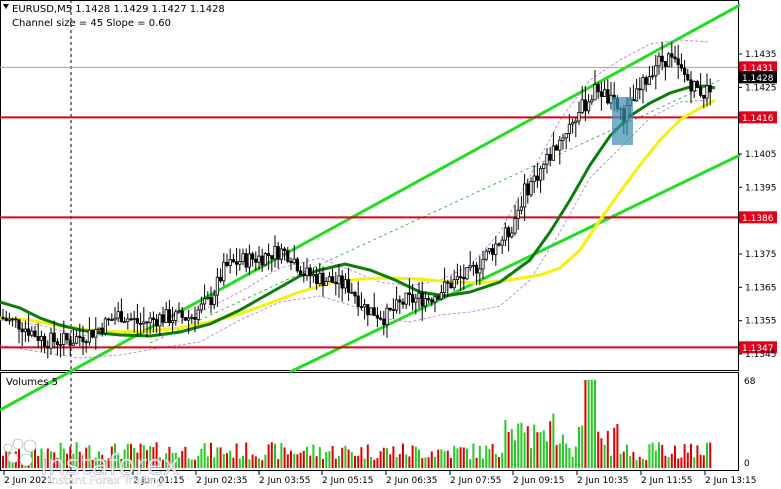 Image resolution: width=781 pixels, height=489 pixels. Describe the element at coordinates (758, 69) in the screenshot. I see `level-badge-label: 1.1431` at that location.